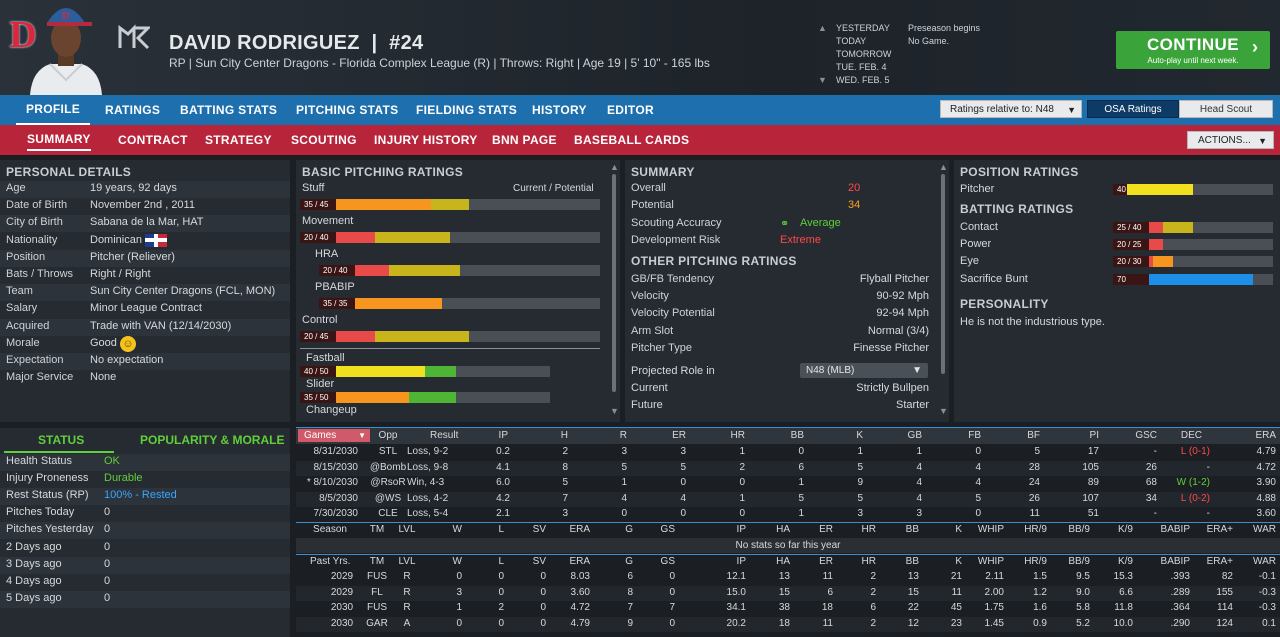 This screenshot has width=1280, height=637. I want to click on other-rating-value: Normal (3/4), so click(898, 330).